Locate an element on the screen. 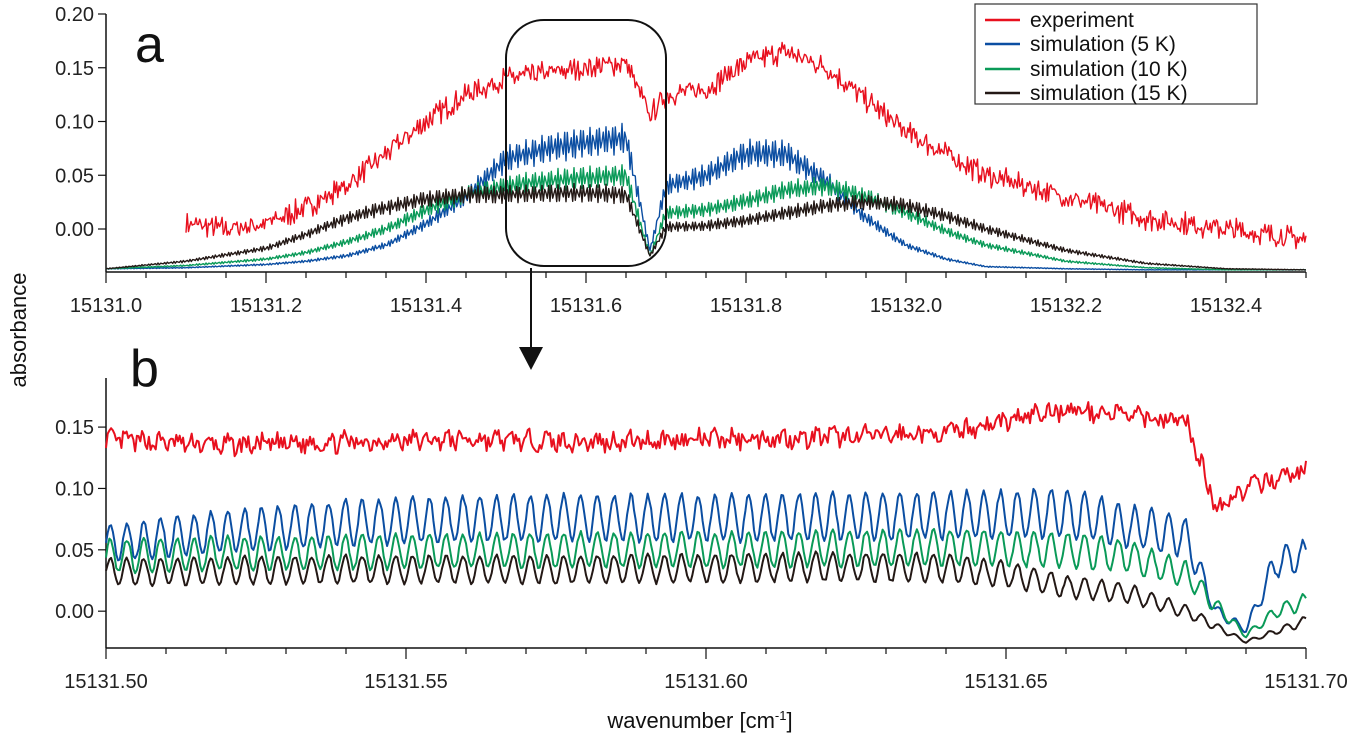 The width and height of the screenshot is (1350, 736). legend-label-5k: simulation (5 K) is located at coordinates (1103, 44).